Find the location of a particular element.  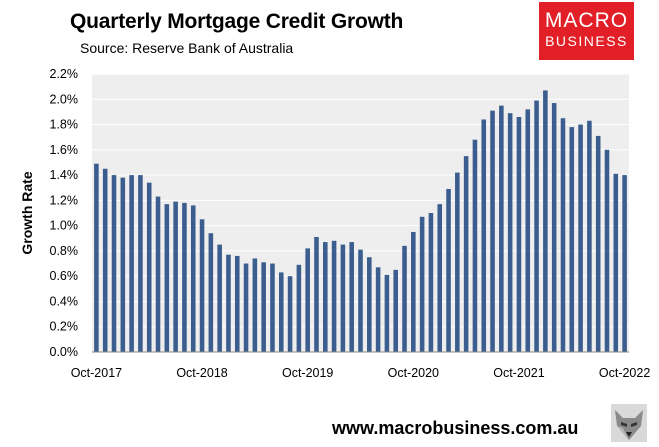

y-tick-label: 2.0% is located at coordinates (64, 99).